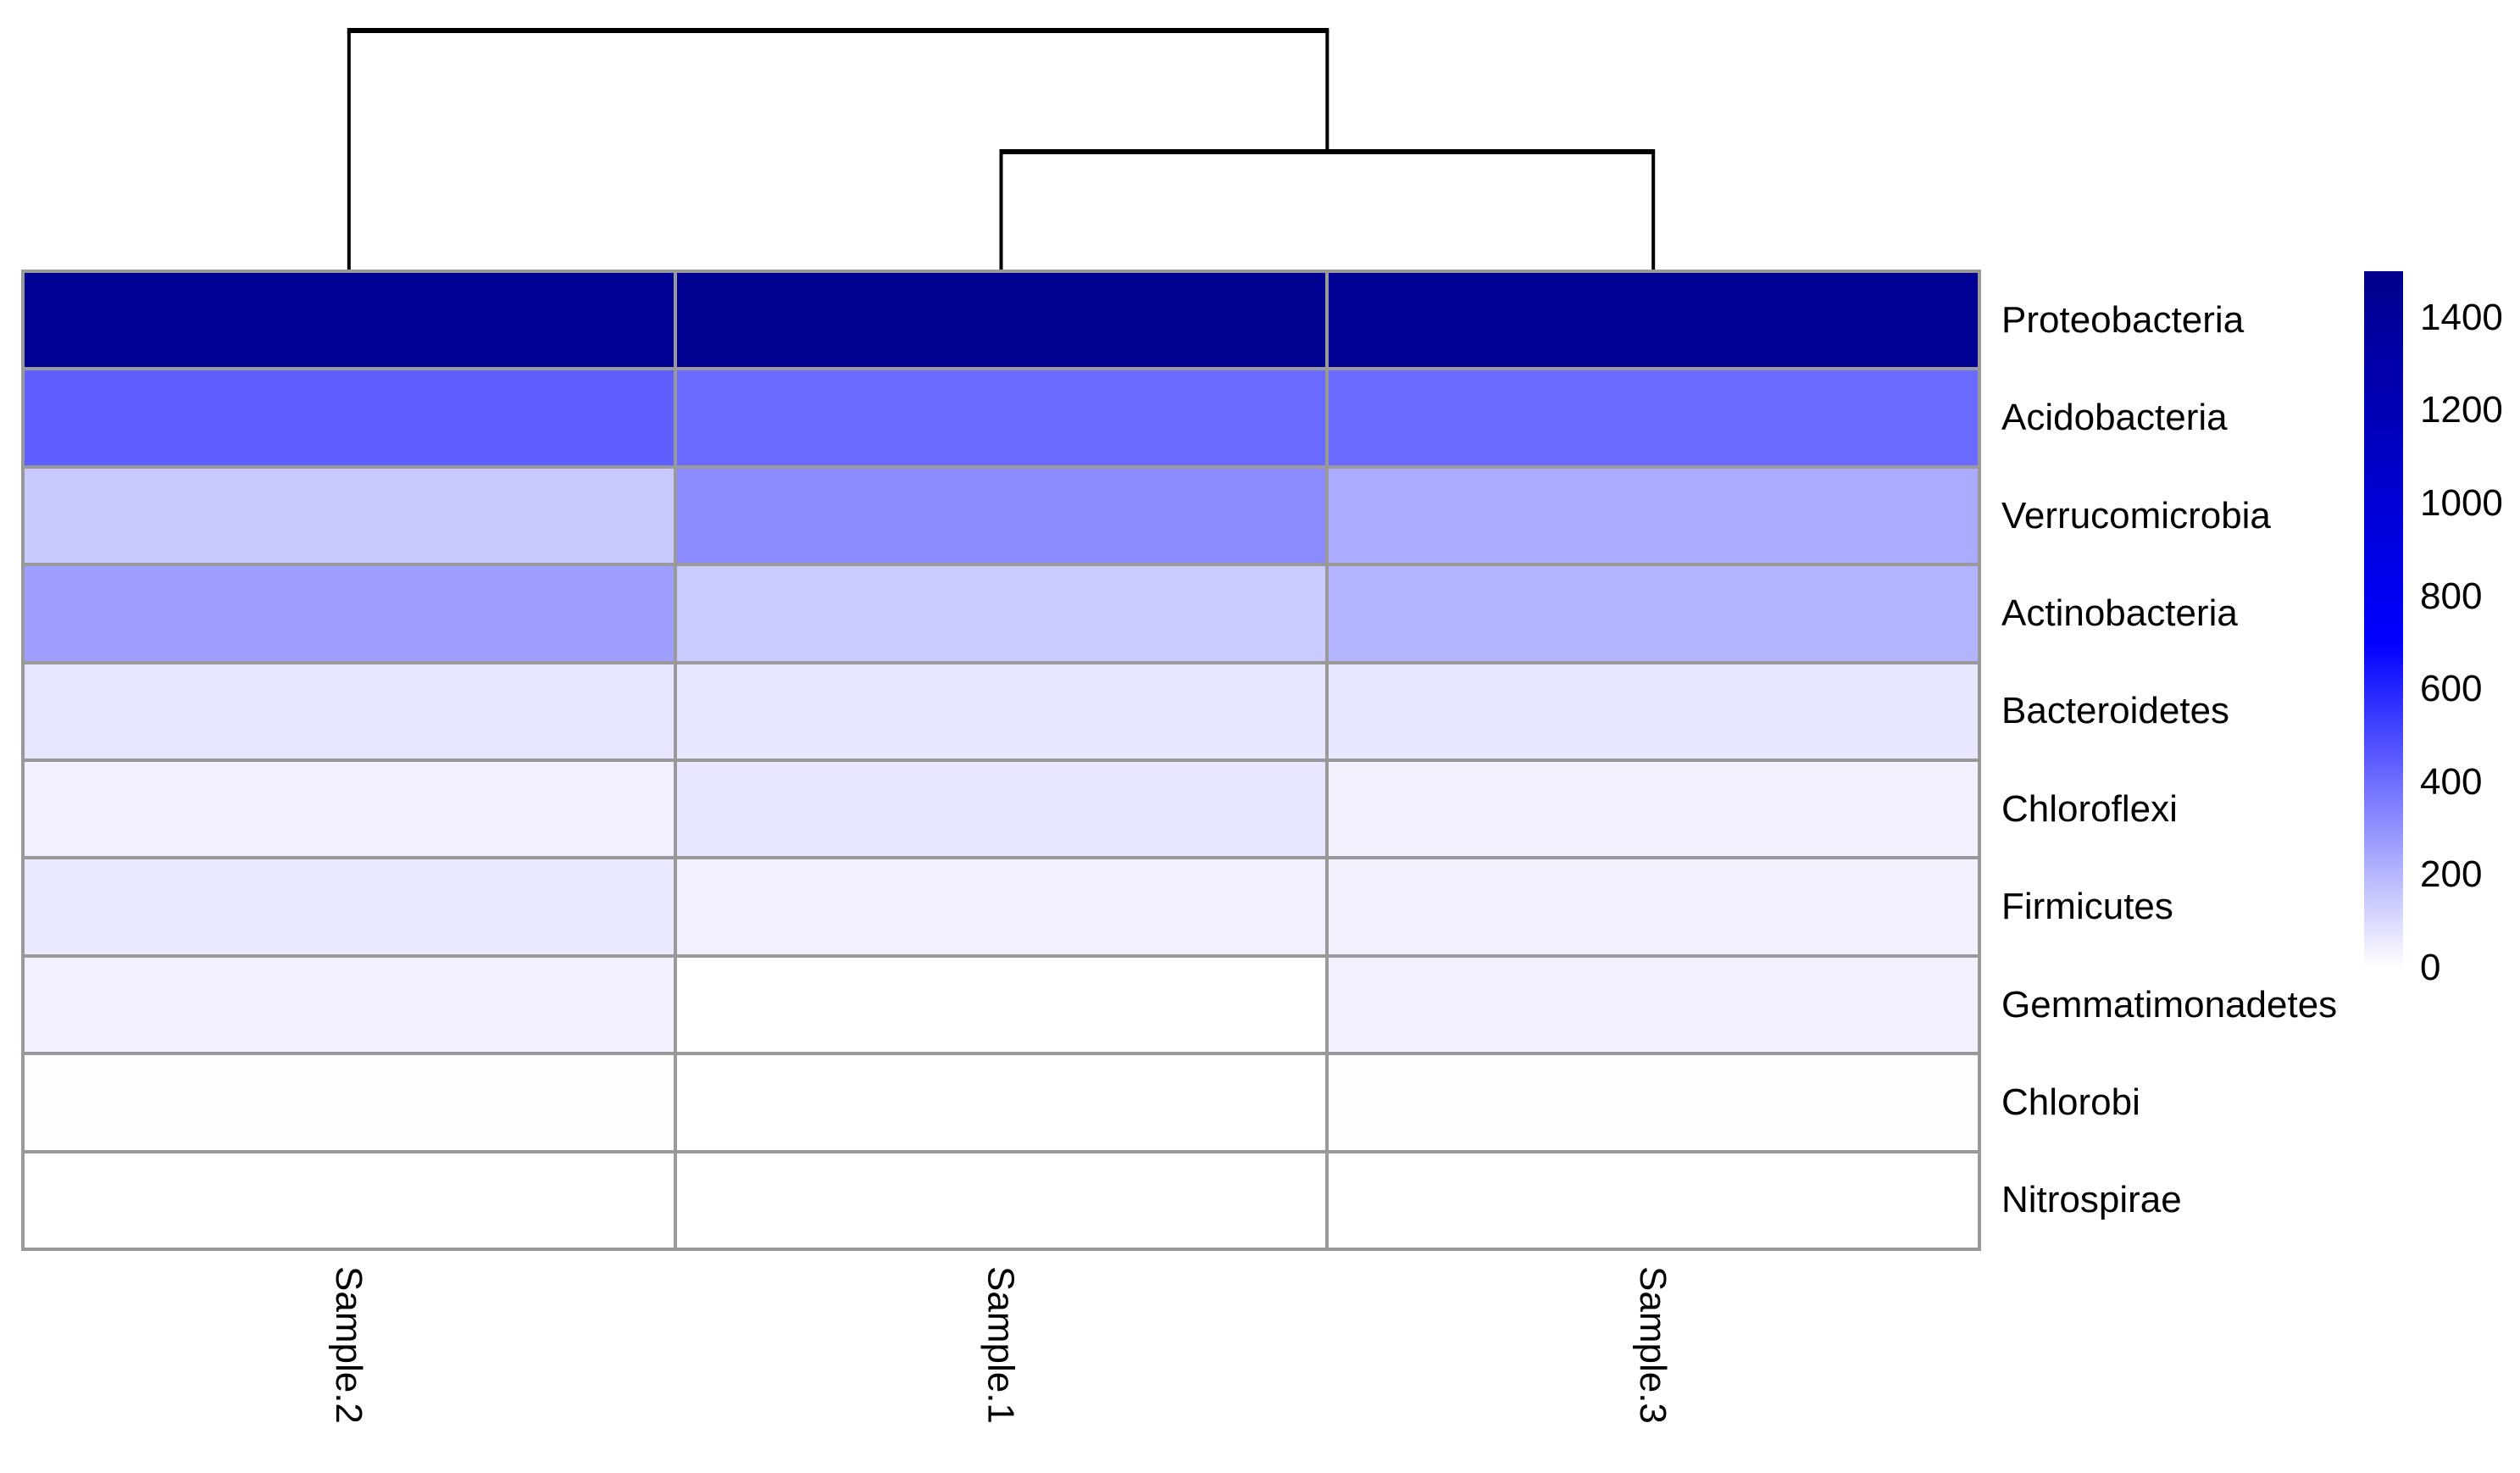 This screenshot has width=2520, height=1473. Describe the element at coordinates (2451, 596) in the screenshot. I see `legend-tick-label: 800` at that location.